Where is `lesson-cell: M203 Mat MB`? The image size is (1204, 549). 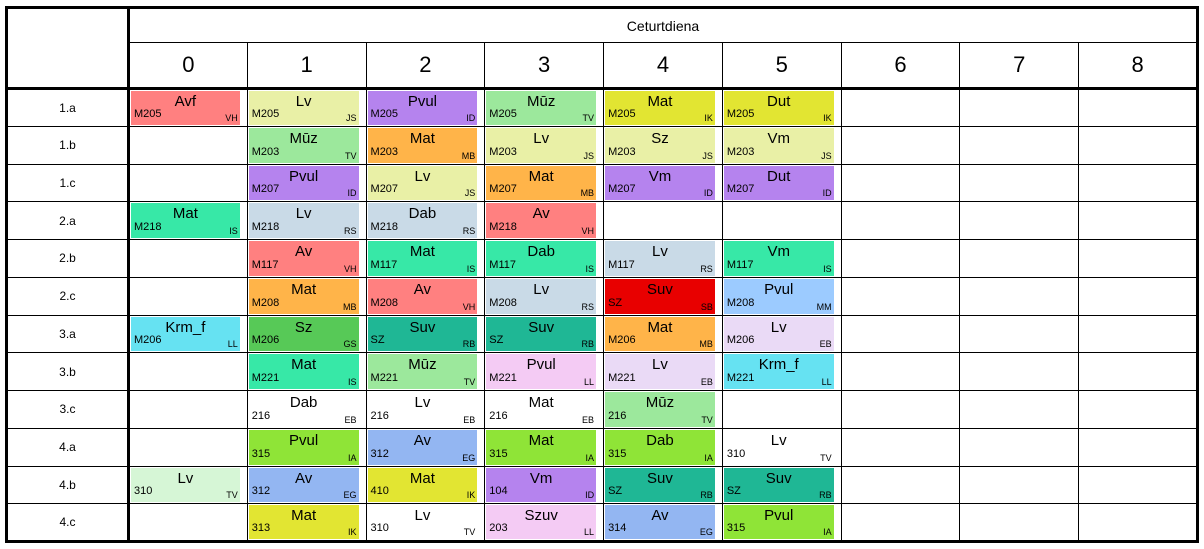
lesson-cell: M203 Mat MB is located at coordinates (425, 145).